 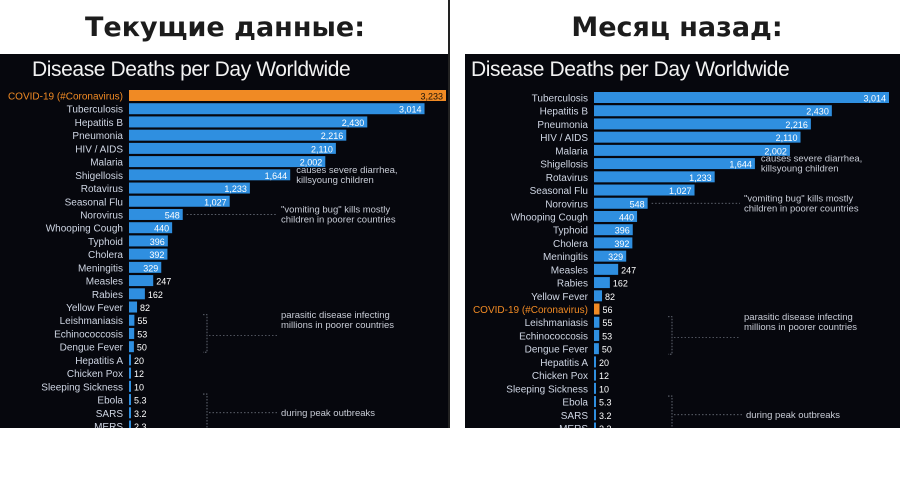 What do you see at coordinates (431, 97) in the screenshot?
I see `value-label-covid-19-coronavirus: 3,233` at bounding box center [431, 97].